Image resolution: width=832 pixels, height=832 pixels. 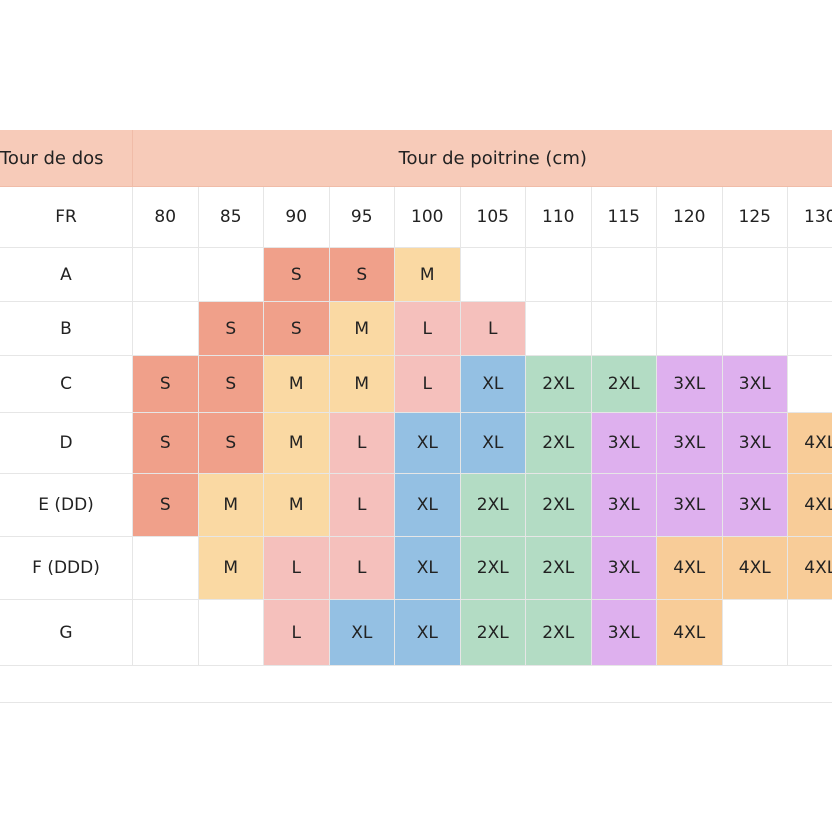 What do you see at coordinates (66, 158) in the screenshot?
I see `header-row-label: Tour de dos` at bounding box center [66, 158].